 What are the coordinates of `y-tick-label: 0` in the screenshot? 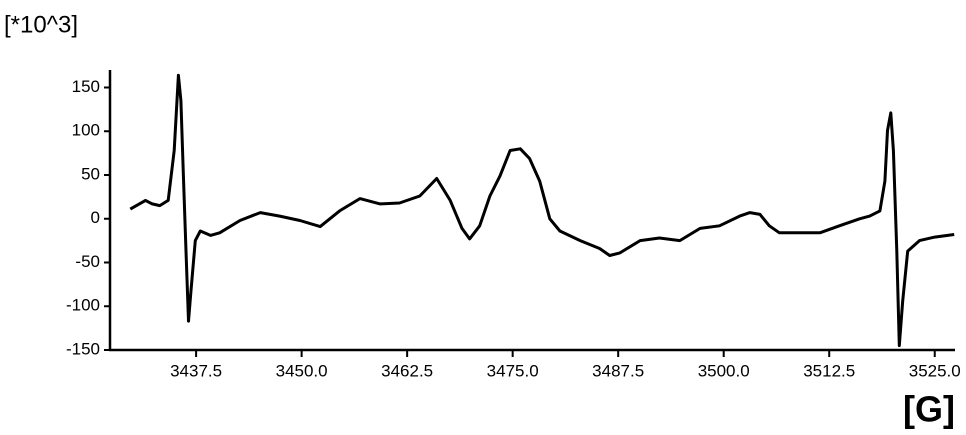 It's located at (95, 217).